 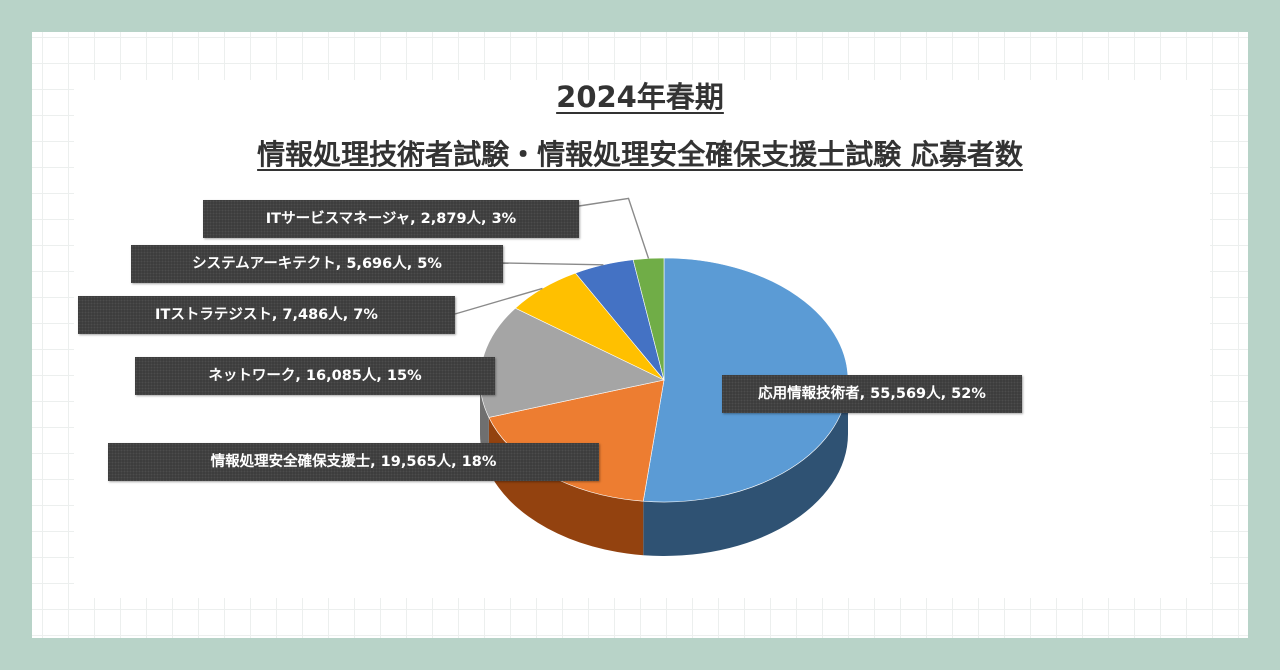 What do you see at coordinates (553, 264) in the screenshot?
I see `leader-line-system-architect` at bounding box center [553, 264].